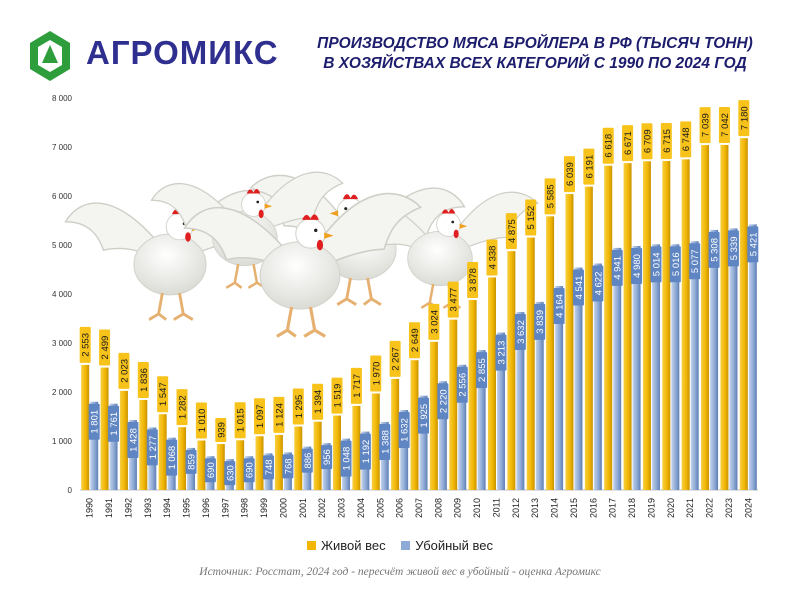 The height and width of the screenshot is (600, 800). I want to click on data-label-slaughter-weight: 5 308, so click(715, 250).